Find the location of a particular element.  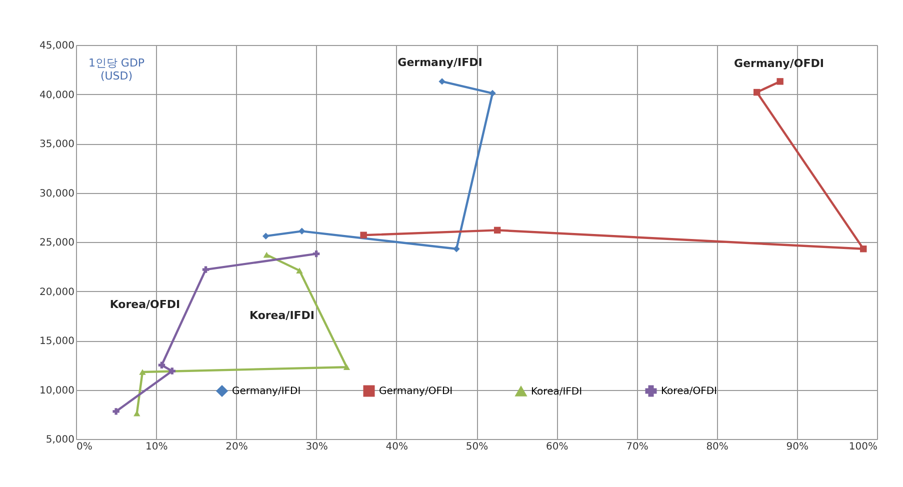

annotation: Germany/IFDI is located at coordinates (440, 62).